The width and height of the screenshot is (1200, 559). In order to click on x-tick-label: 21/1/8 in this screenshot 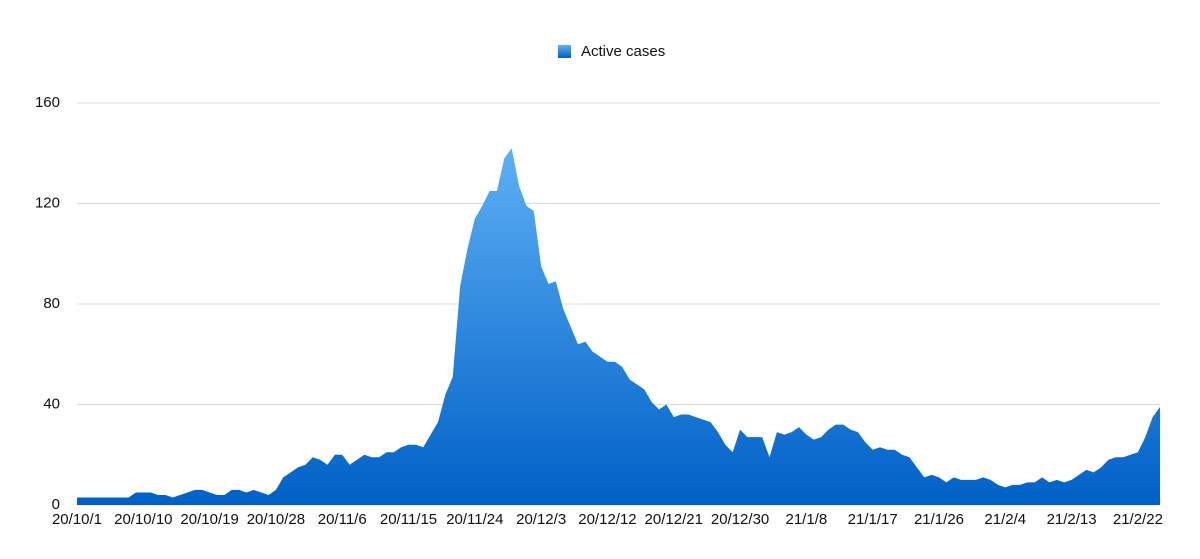, I will do `click(807, 519)`.